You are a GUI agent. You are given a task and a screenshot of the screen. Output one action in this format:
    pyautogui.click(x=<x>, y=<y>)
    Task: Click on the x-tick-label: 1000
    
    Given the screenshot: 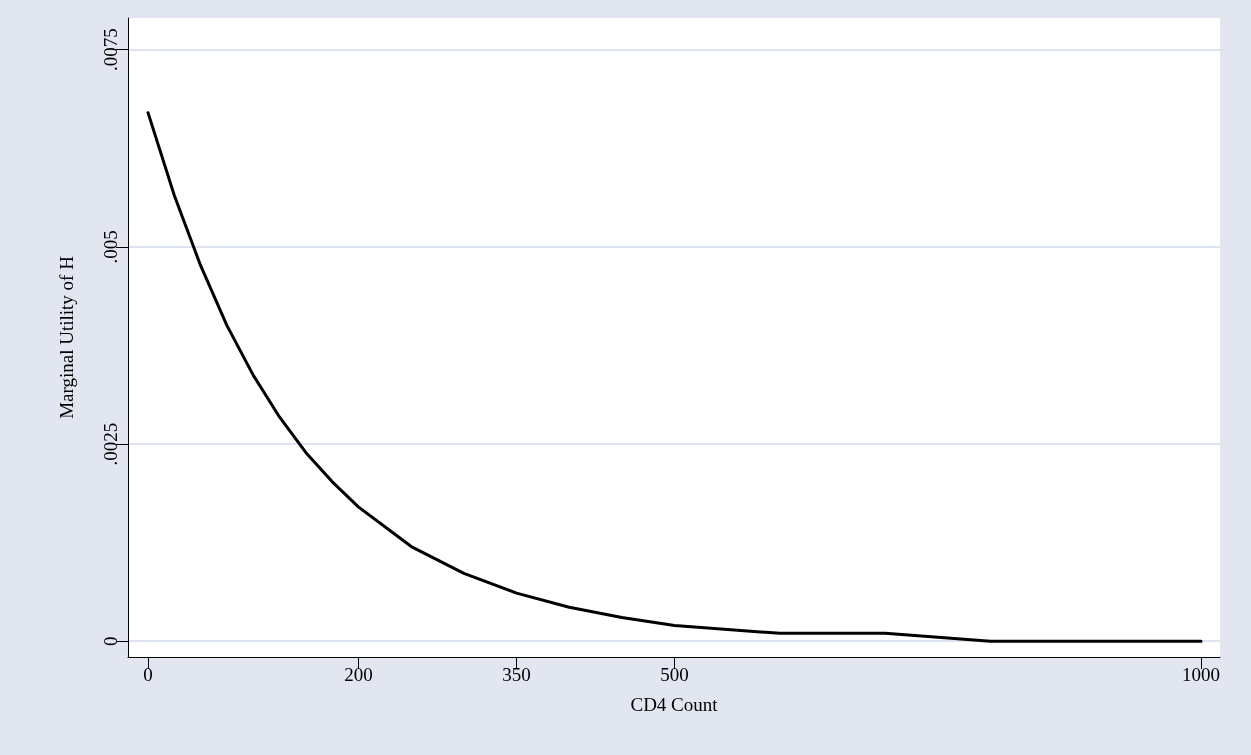 What is the action you would take?
    pyautogui.click(x=1201, y=674)
    